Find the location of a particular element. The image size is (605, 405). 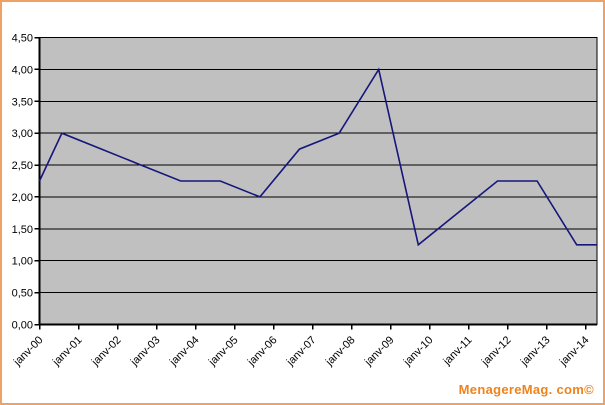

y-tick-label: 2,00 is located at coordinates (22, 198).